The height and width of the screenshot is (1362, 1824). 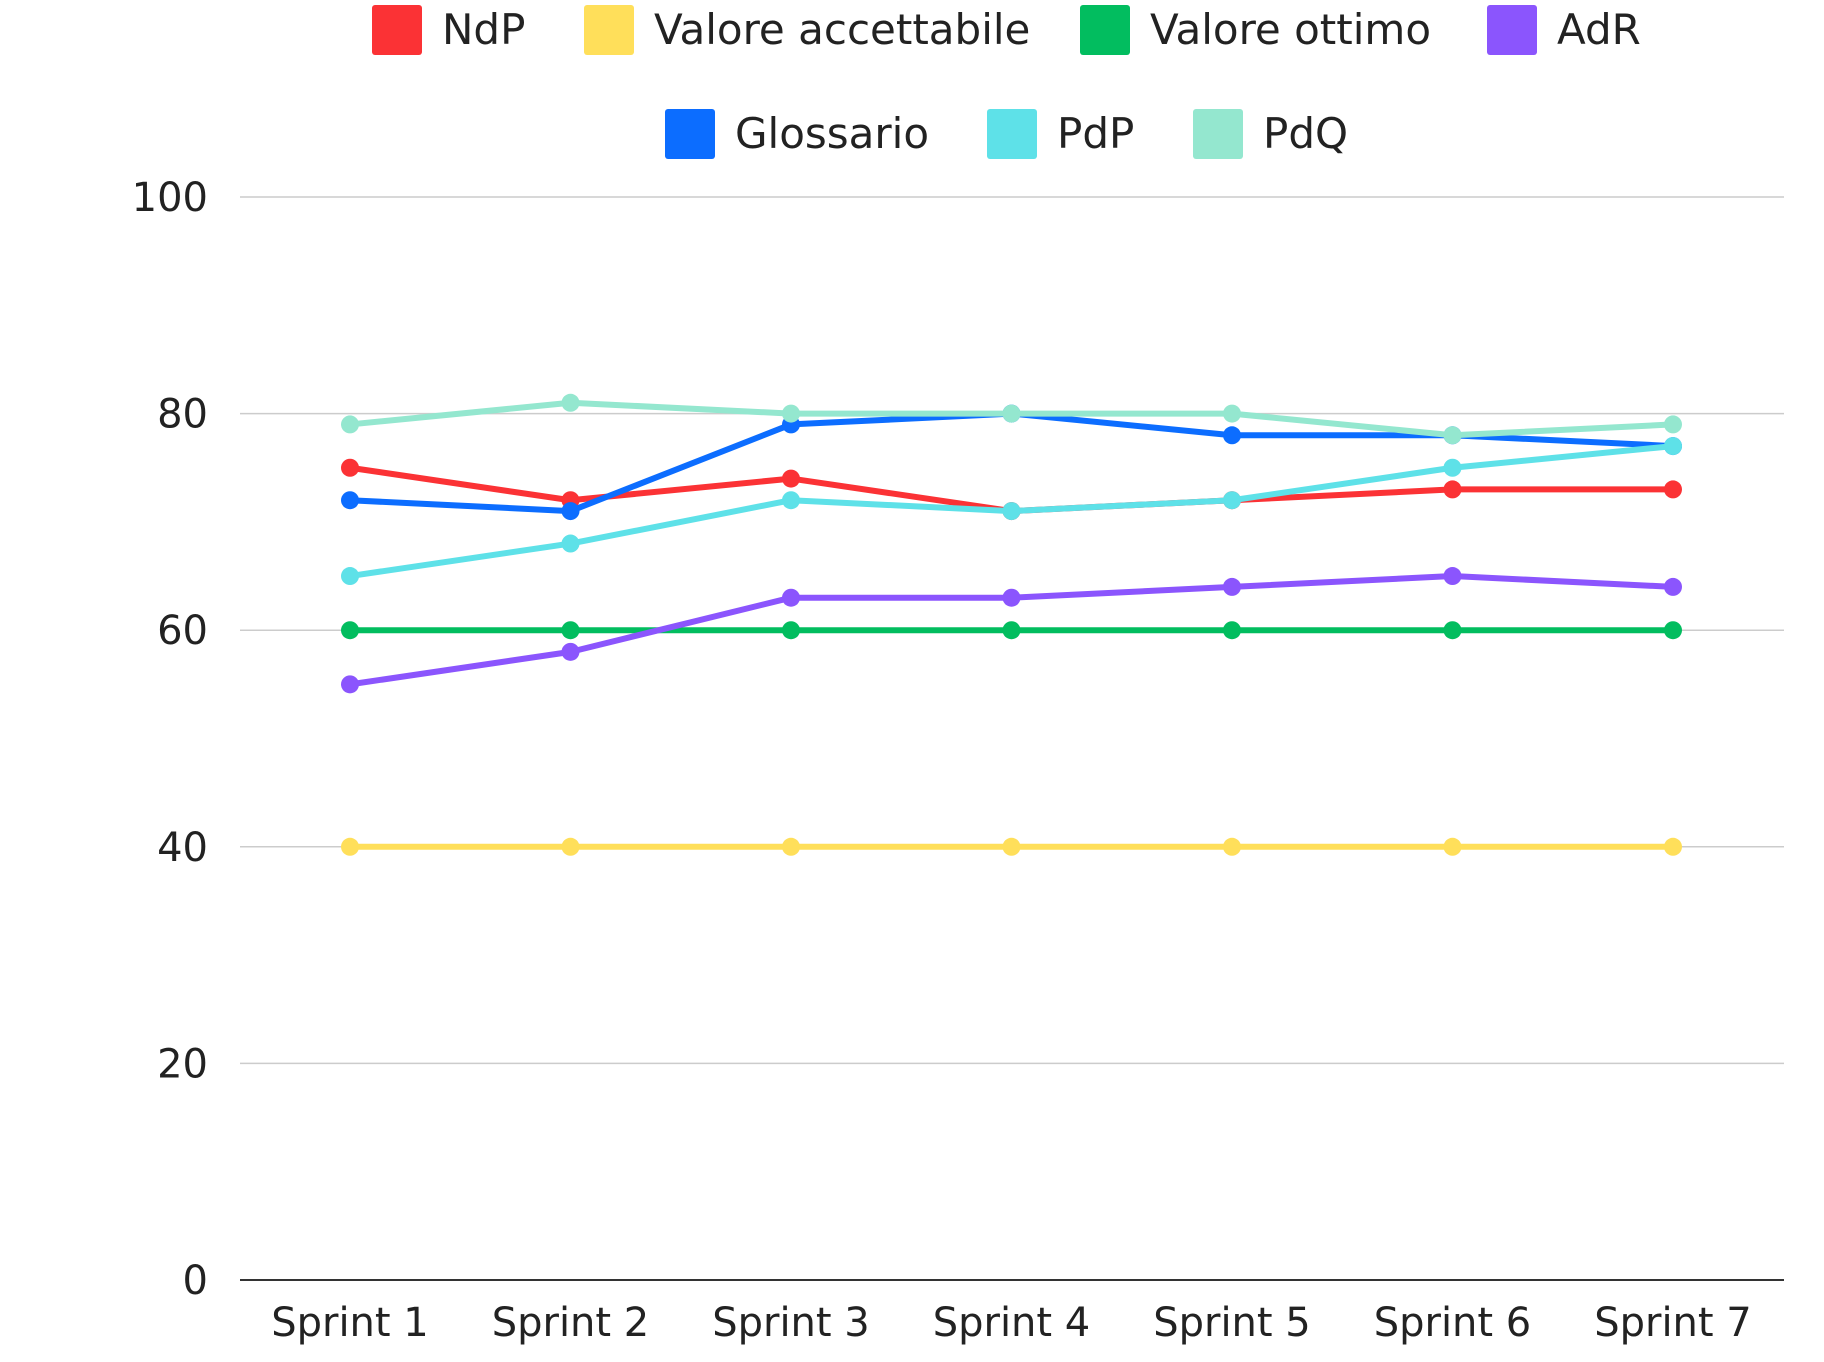 What do you see at coordinates (182, 631) in the screenshot?
I see `y-tick-label: 60` at bounding box center [182, 631].